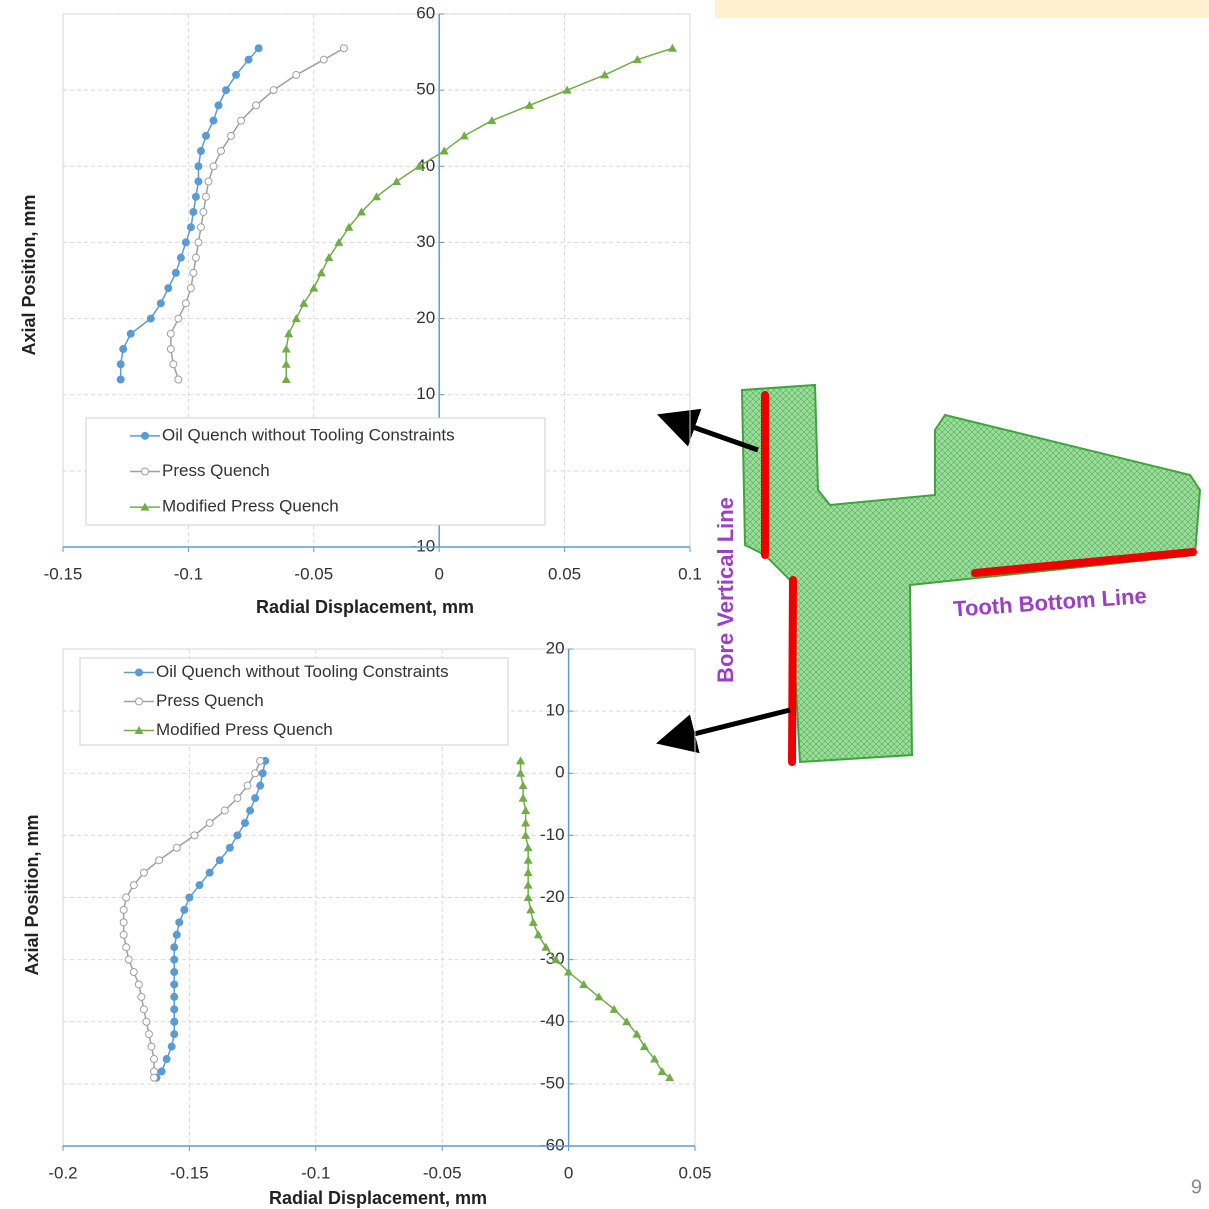 The height and width of the screenshot is (1209, 1209). I want to click on y-tick-label: -30, so click(552, 958).